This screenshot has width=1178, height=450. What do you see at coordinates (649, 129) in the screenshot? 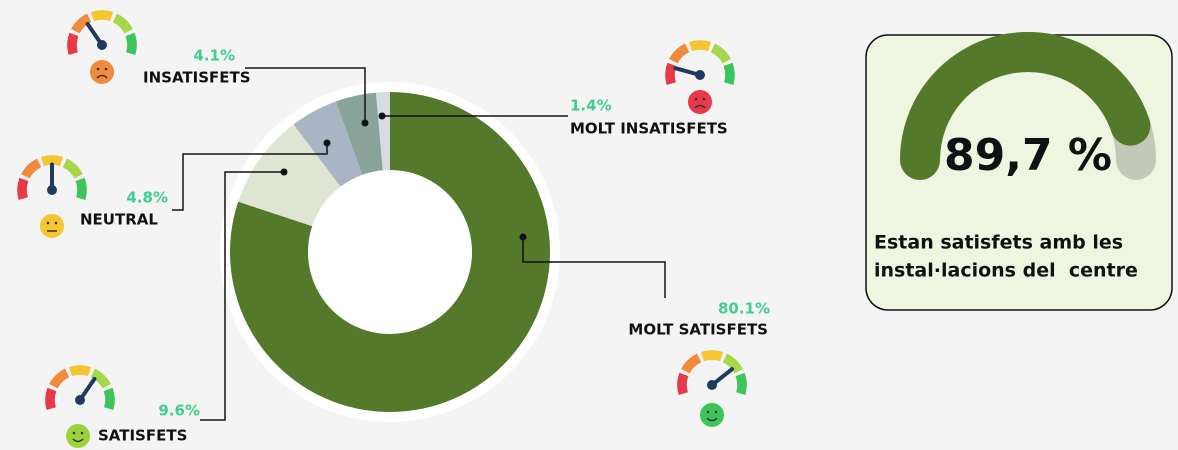
I see `category-label: MOLT INSATISFETS` at bounding box center [649, 129].